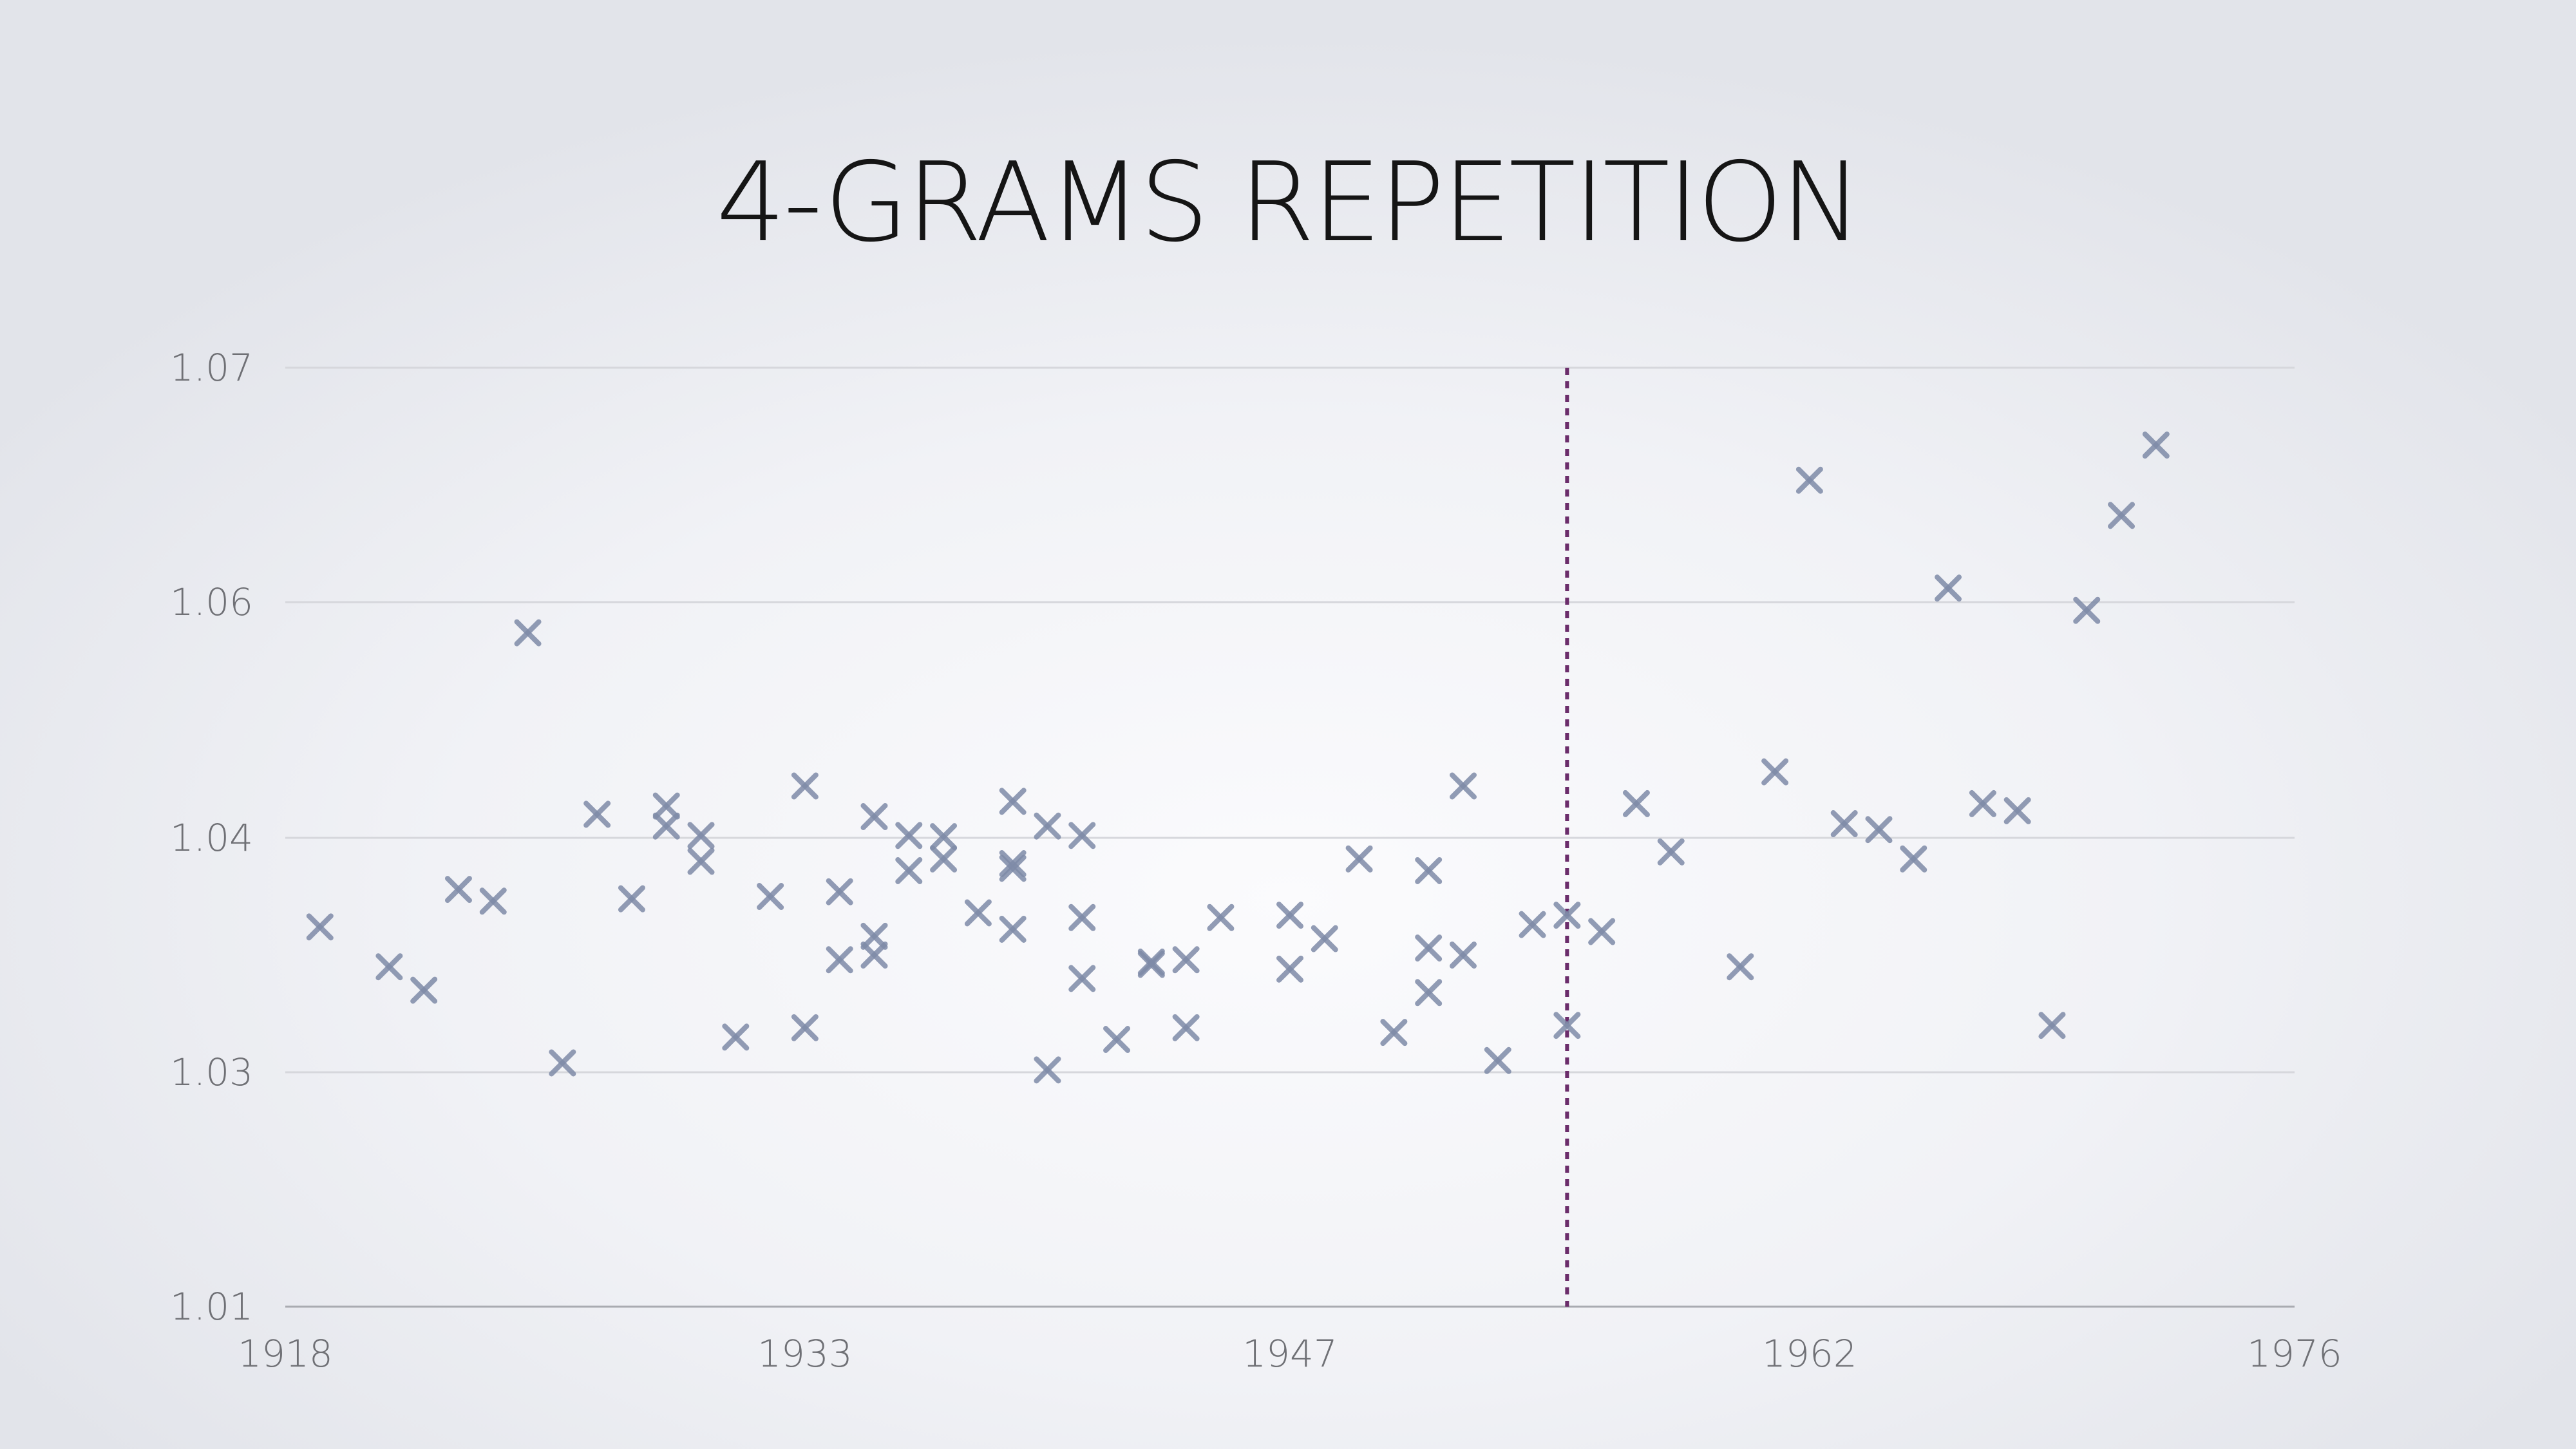 This screenshot has height=1449, width=2576. I want to click on y-tick-label: 1.01, so click(211, 1307).